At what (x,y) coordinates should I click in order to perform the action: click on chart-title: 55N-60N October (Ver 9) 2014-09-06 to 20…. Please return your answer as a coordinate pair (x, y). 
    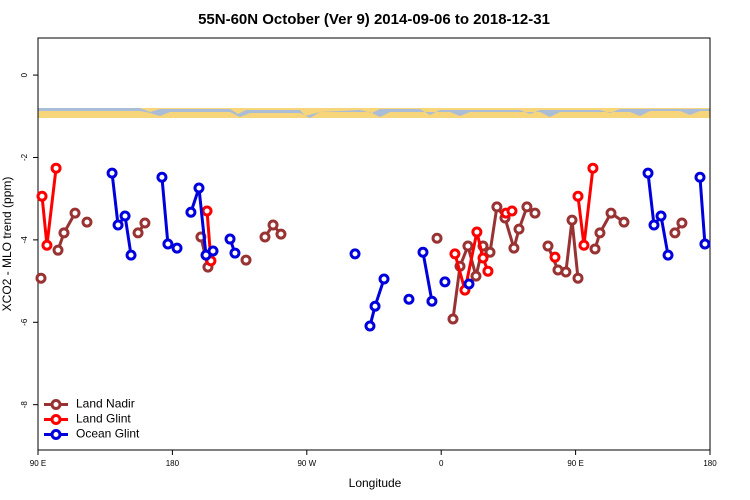
    Looking at the image, I should click on (374, 19).